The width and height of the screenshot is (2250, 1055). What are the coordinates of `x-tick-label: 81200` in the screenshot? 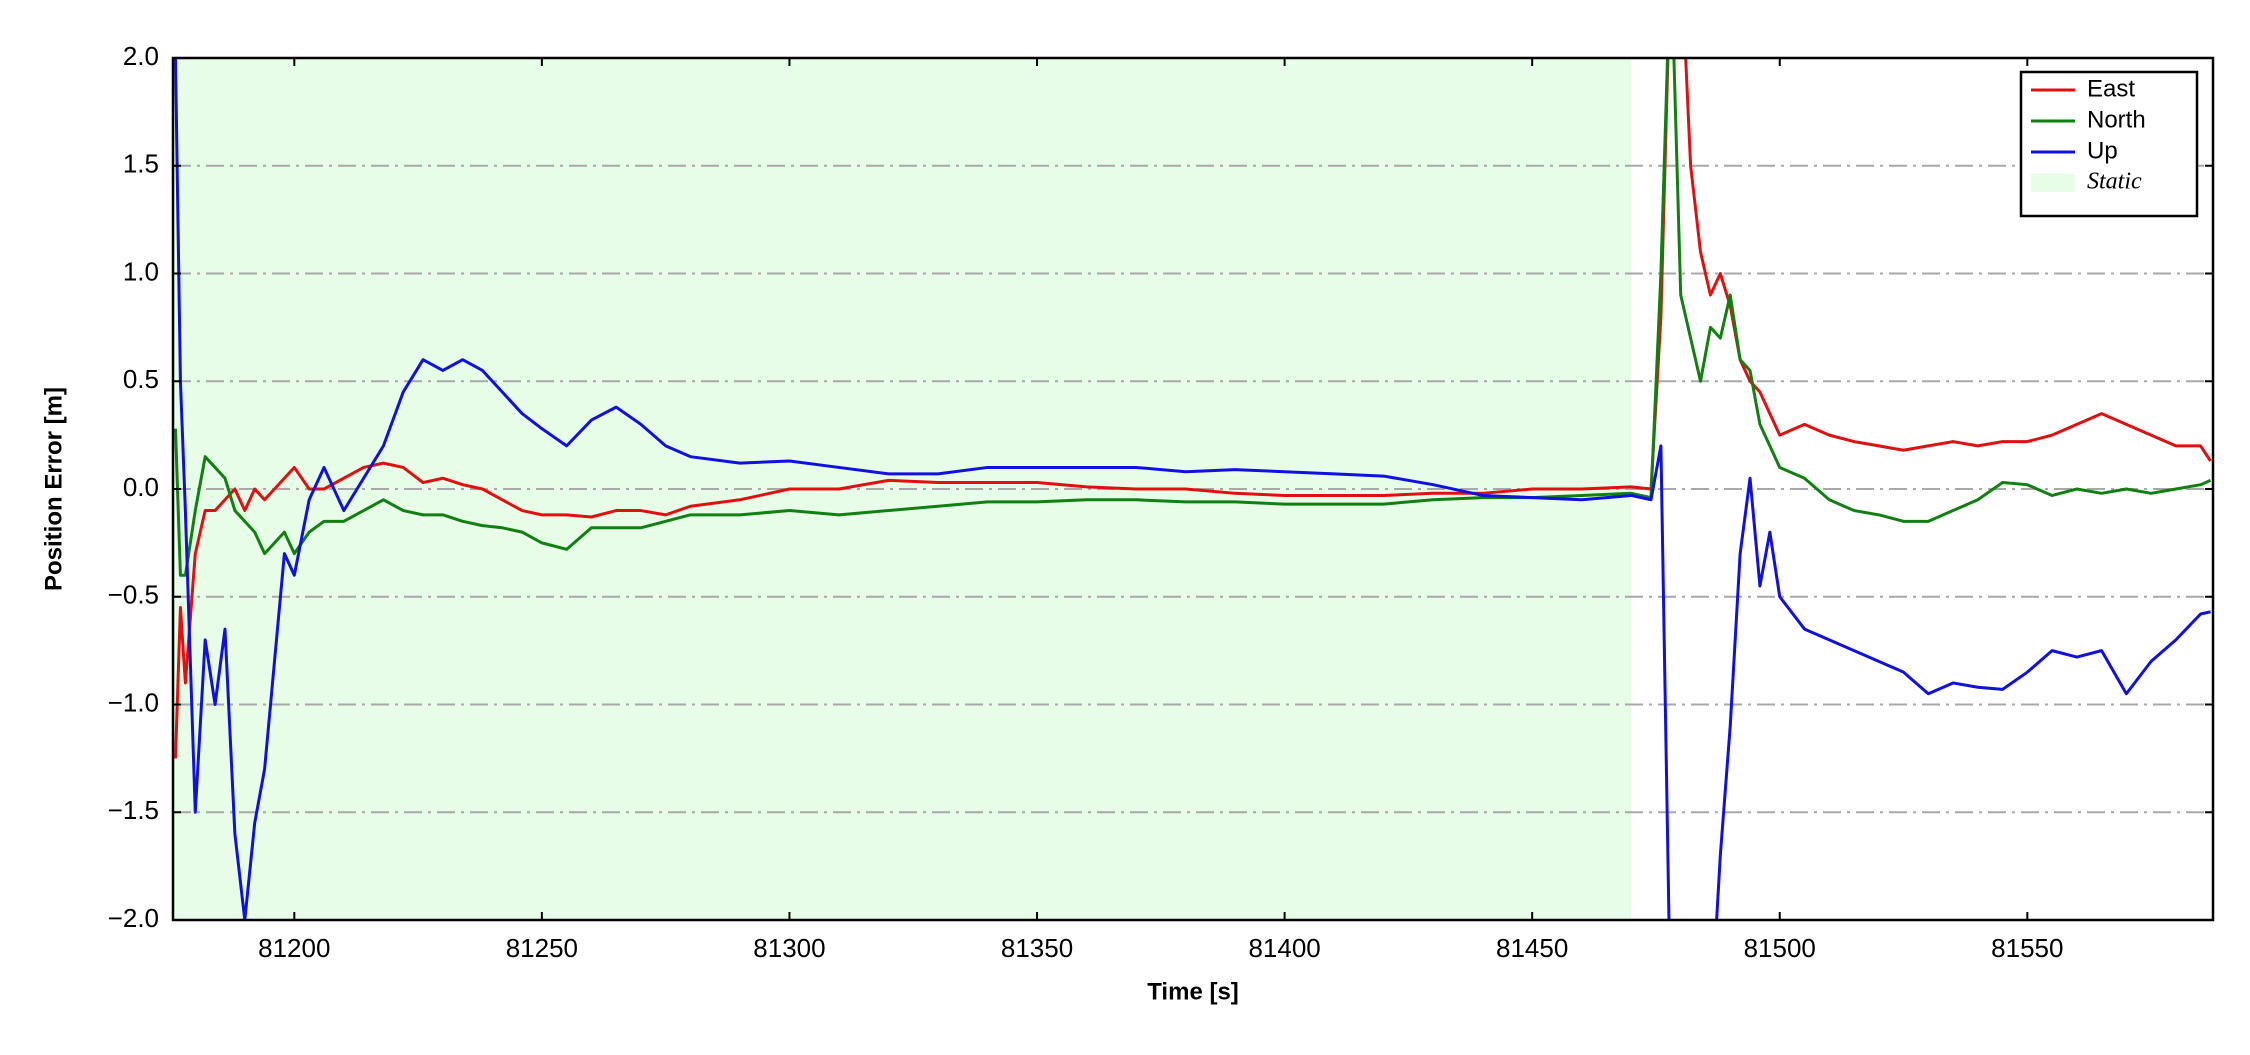 It's located at (294, 948).